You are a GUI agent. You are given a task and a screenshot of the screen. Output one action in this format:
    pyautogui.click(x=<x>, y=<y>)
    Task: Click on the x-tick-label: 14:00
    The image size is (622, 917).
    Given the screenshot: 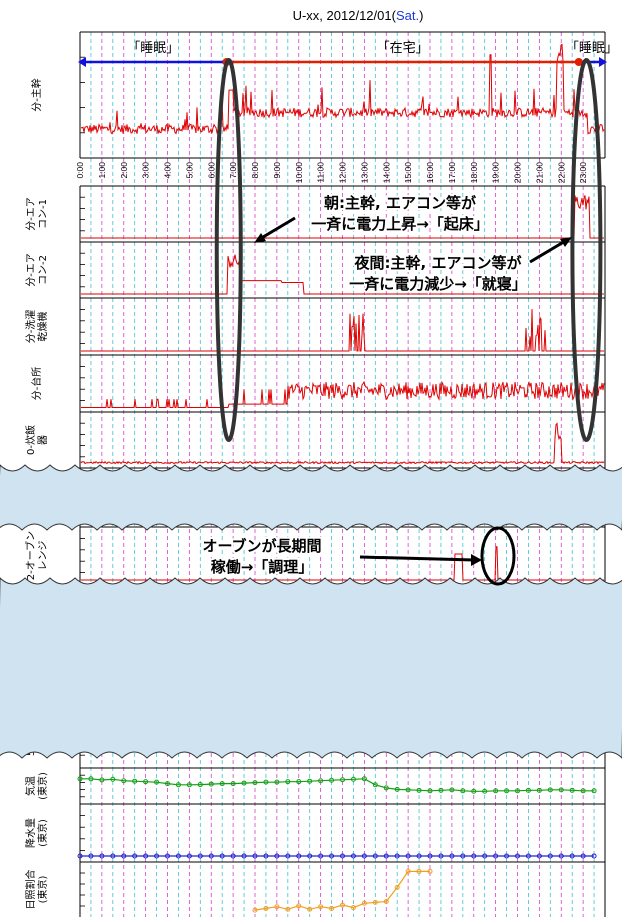 What is the action you would take?
    pyautogui.click(x=386, y=173)
    